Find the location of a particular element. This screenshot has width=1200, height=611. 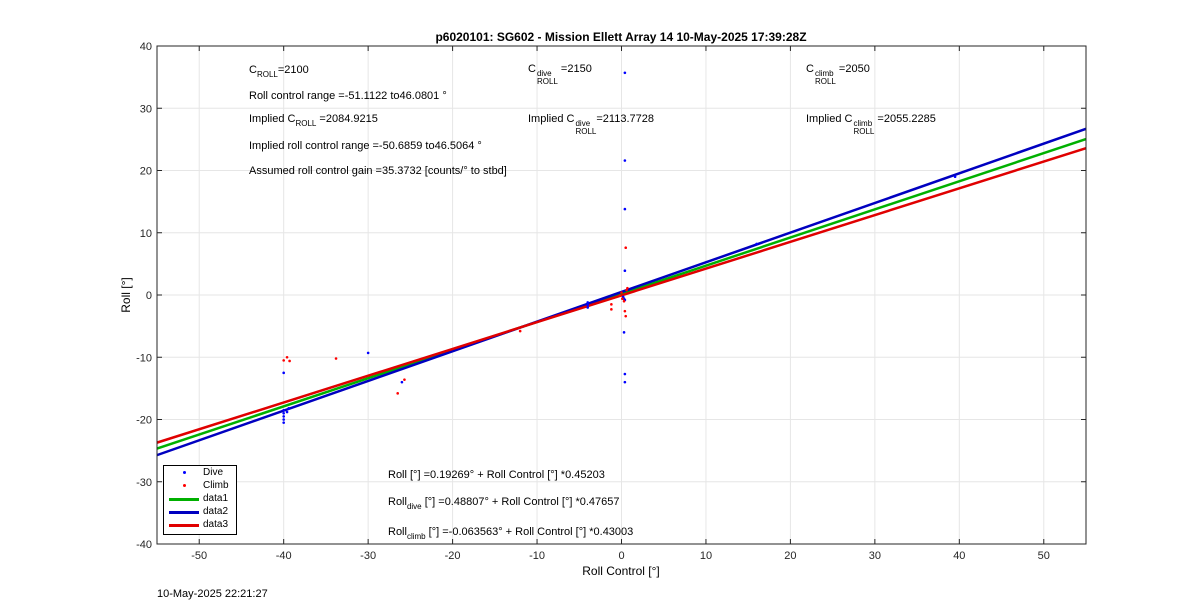

y-tick-label: -30 is located at coordinates (144, 483).